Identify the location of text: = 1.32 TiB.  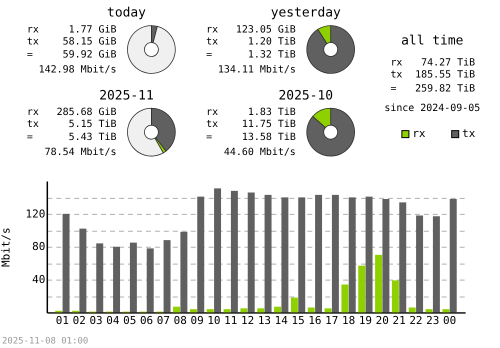
(251, 54).